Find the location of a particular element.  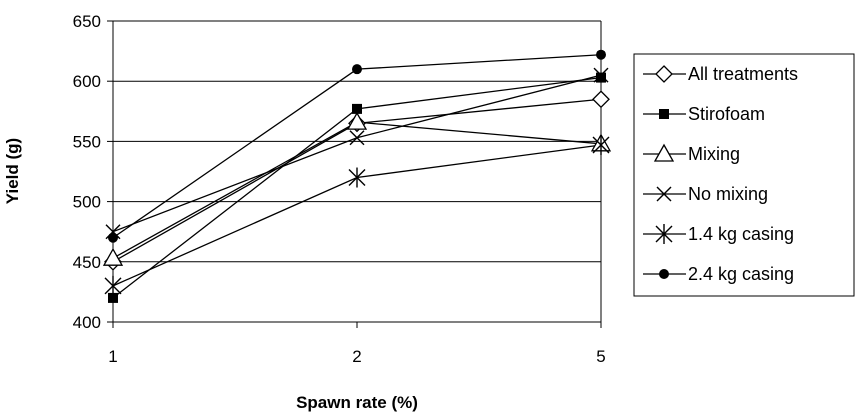

legend-label: Mixing is located at coordinates (714, 154).